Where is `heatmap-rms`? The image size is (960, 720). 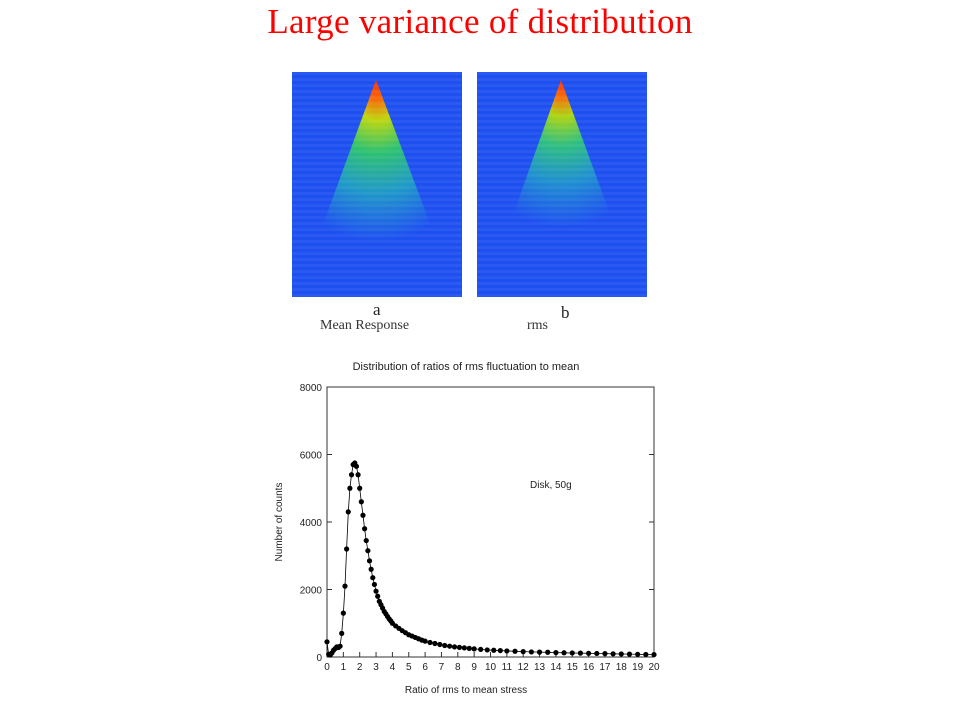
heatmap-rms is located at coordinates (562, 184).